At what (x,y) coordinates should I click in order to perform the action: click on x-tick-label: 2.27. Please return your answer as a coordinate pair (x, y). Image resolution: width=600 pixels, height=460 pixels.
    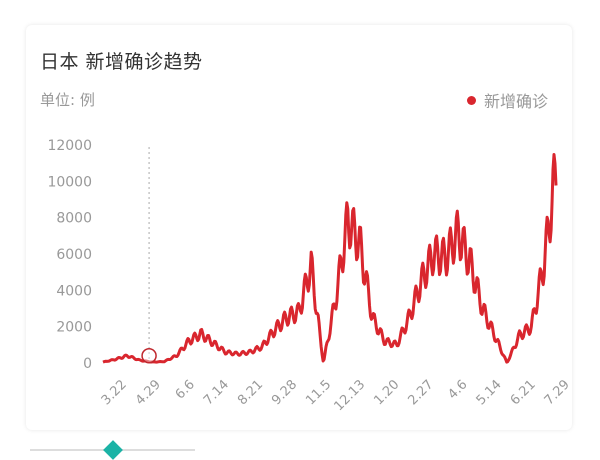
    Looking at the image, I should click on (420, 392).